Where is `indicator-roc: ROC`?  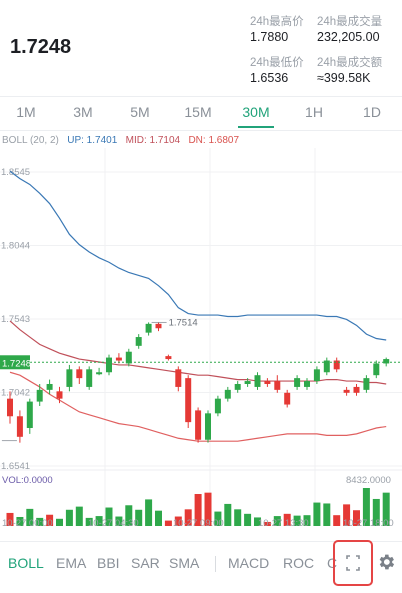
indicator-roc: ROC is located at coordinates (299, 563).